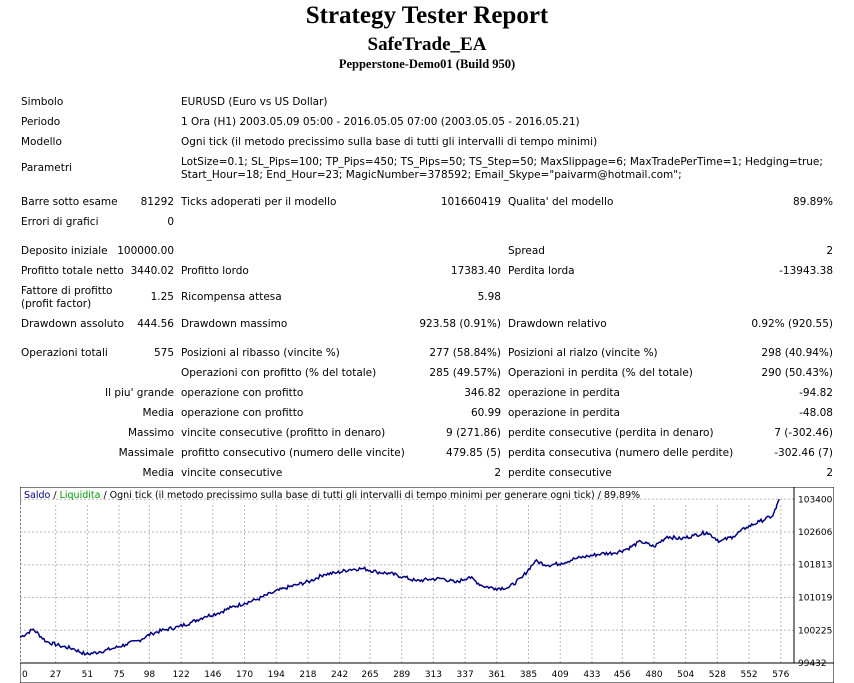  Describe the element at coordinates (611, 433) in the screenshot. I see `max-losses-label: perdite consecutive (perdita in denaro)` at that location.